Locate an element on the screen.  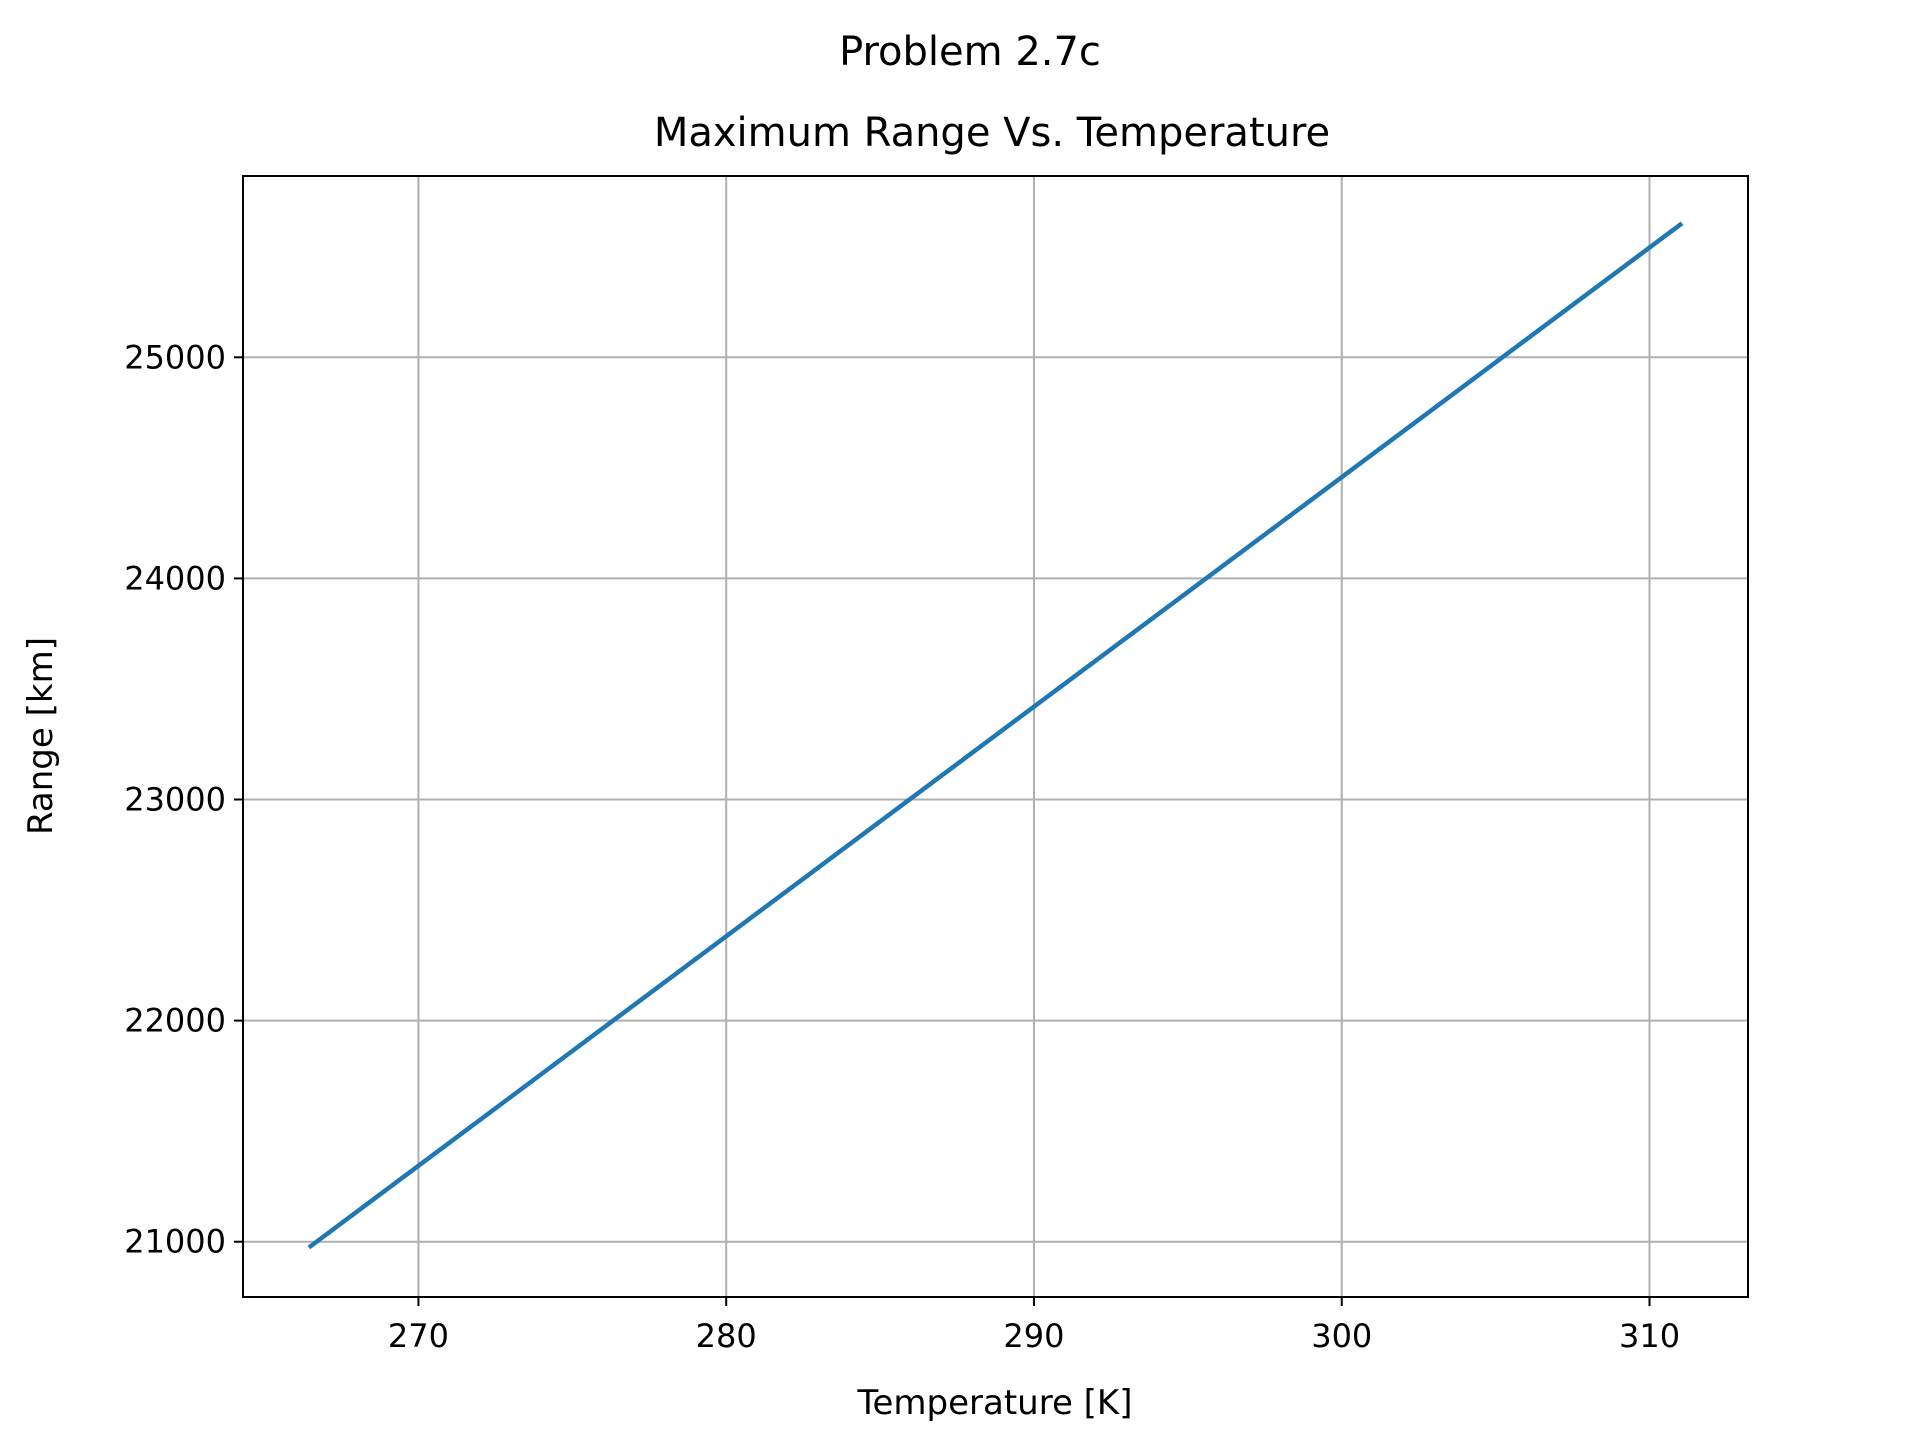
y-axis: 21000 22000 23000 24000 25000 is located at coordinates (183, 799).